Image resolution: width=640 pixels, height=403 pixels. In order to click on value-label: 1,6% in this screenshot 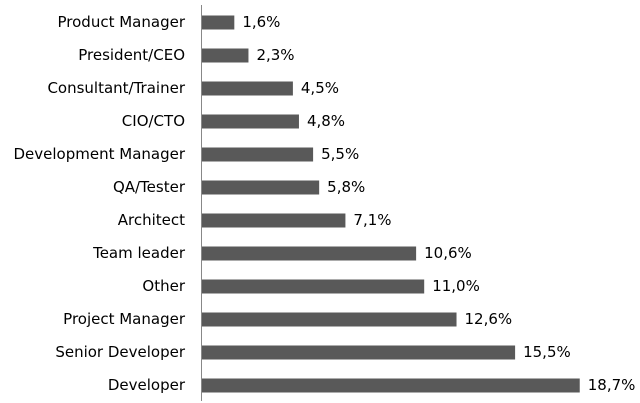, I will do `click(261, 22)`.